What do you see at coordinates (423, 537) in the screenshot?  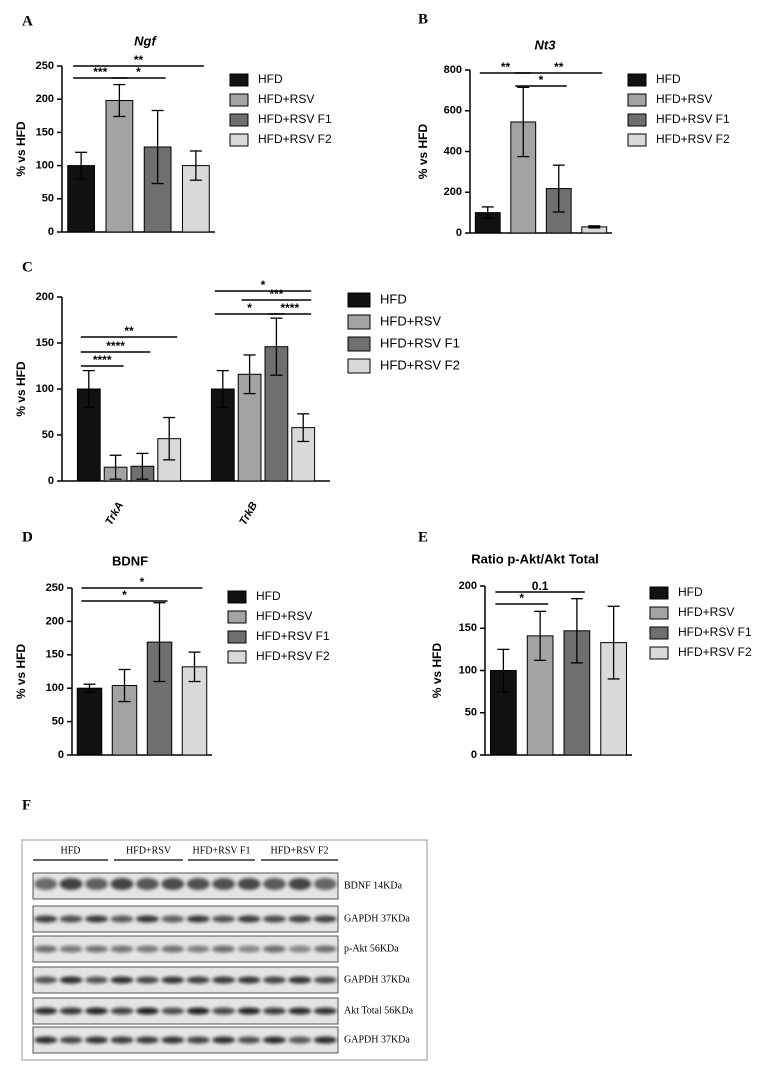 I see `panel-letter: E` at bounding box center [423, 537].